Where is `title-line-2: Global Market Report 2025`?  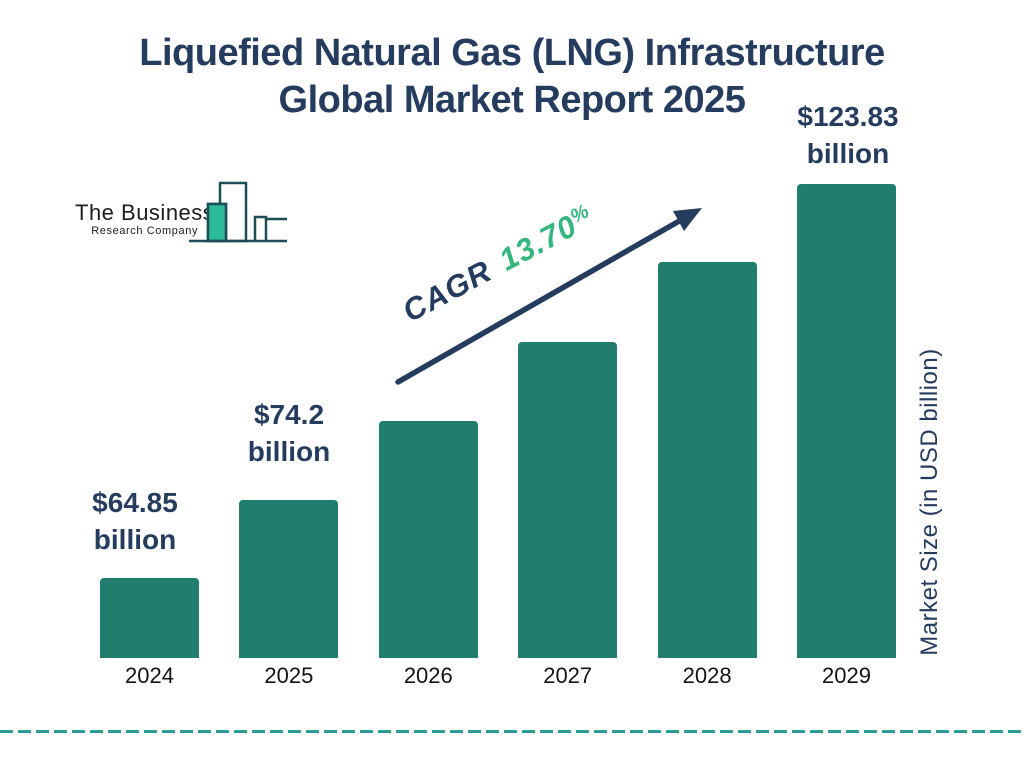 title-line-2: Global Market Report 2025 is located at coordinates (512, 100).